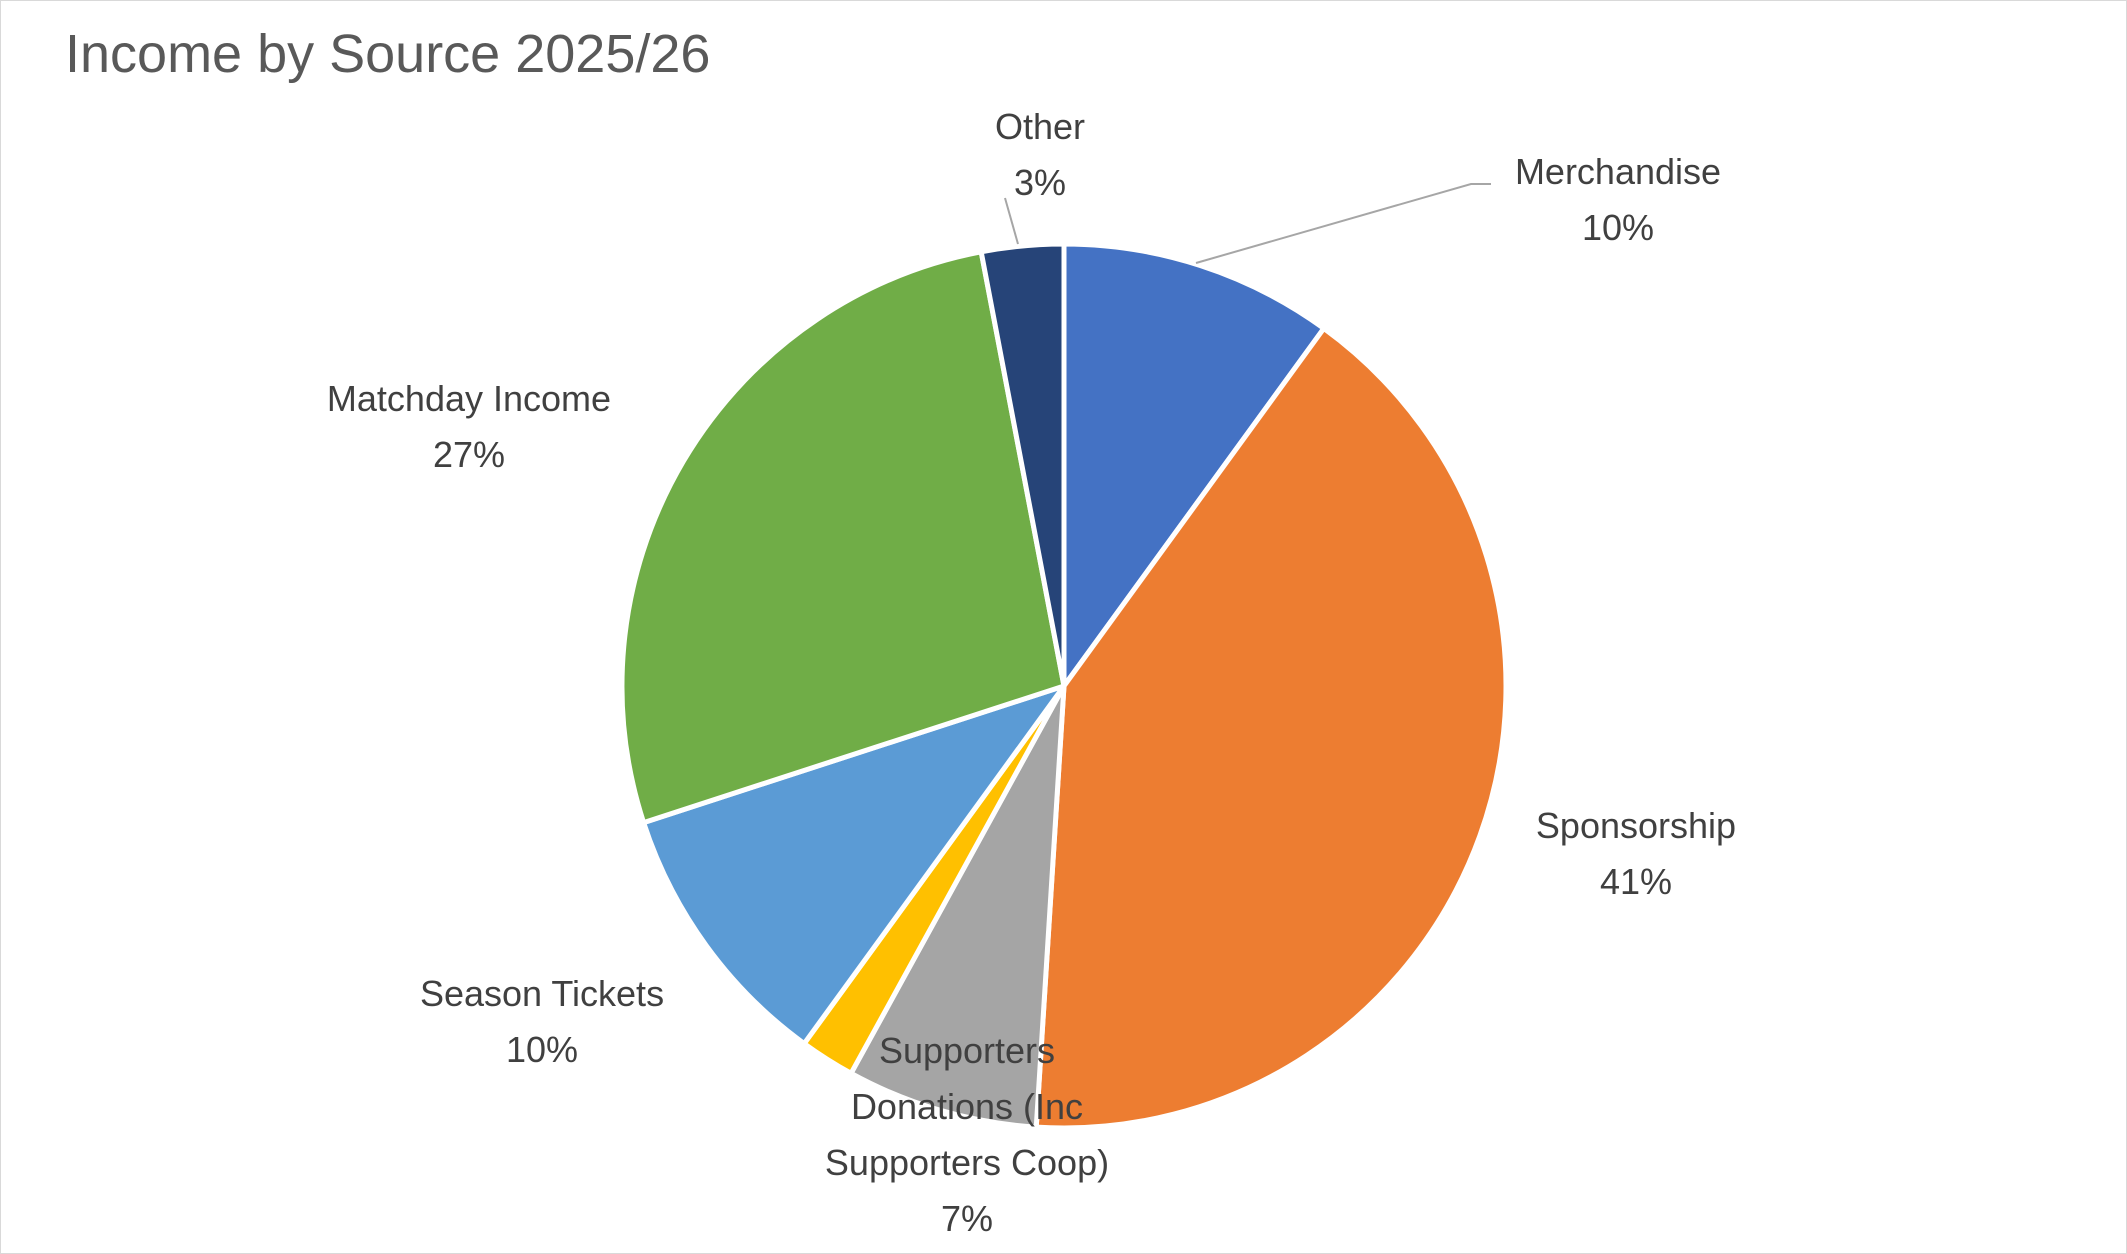 The height and width of the screenshot is (1254, 2127). I want to click on data-label-percent: 41%, so click(1636, 881).